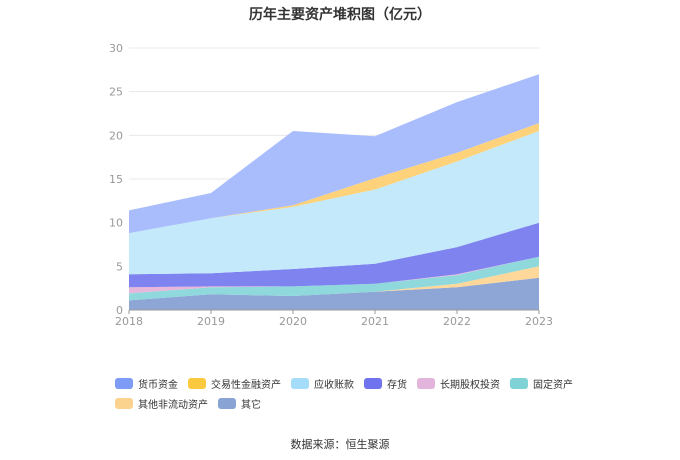  Describe the element at coordinates (470, 385) in the screenshot. I see `legend-label: 长期股权投资` at that location.